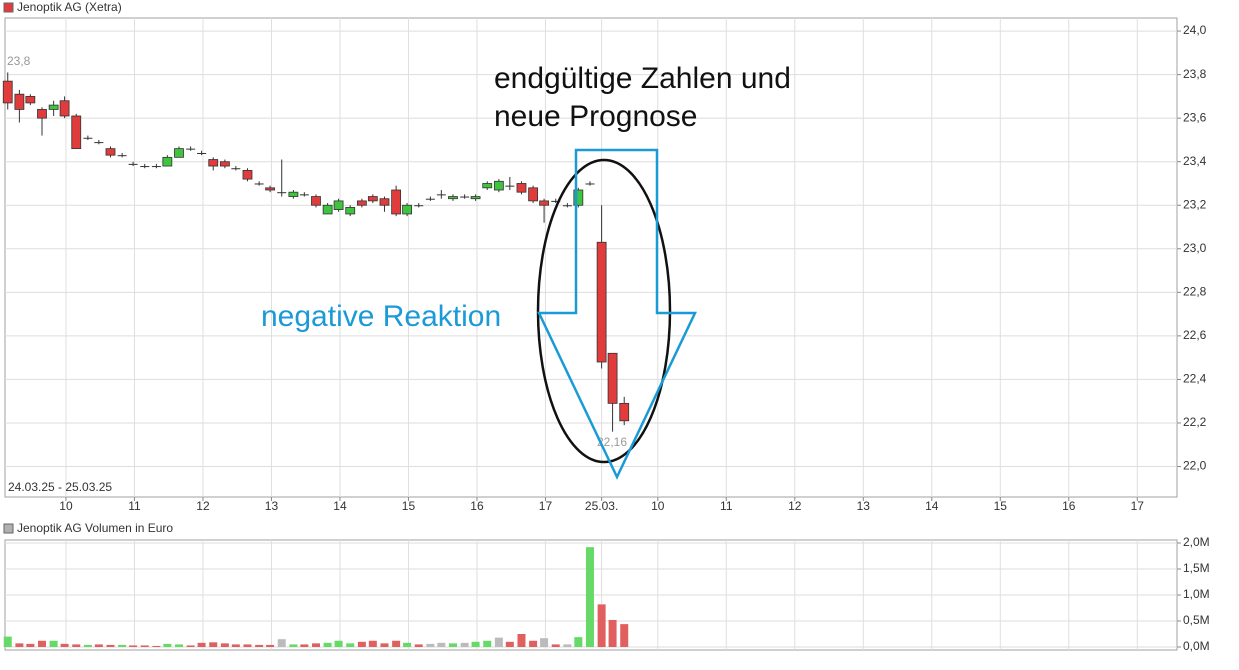 This screenshot has height=670, width=1239. What do you see at coordinates (409, 506) in the screenshot?
I see `x-tick-label: 15` at bounding box center [409, 506].